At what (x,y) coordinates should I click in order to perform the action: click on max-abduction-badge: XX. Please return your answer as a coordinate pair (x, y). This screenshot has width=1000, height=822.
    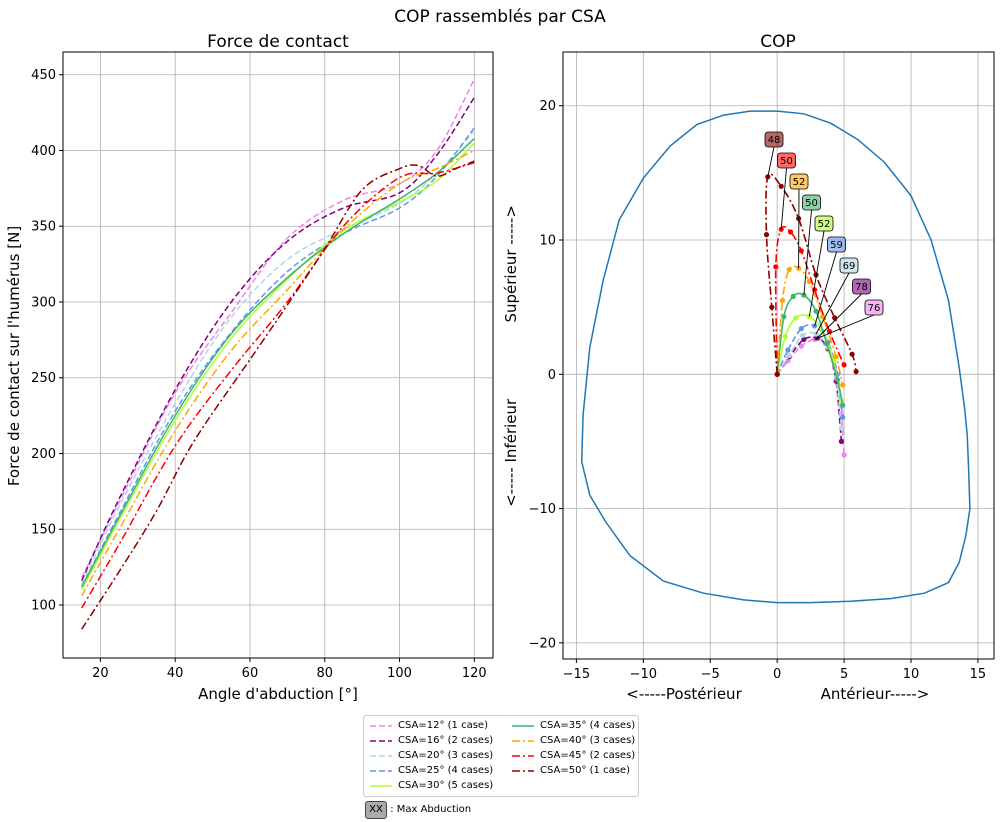
    Looking at the image, I should click on (376, 810).